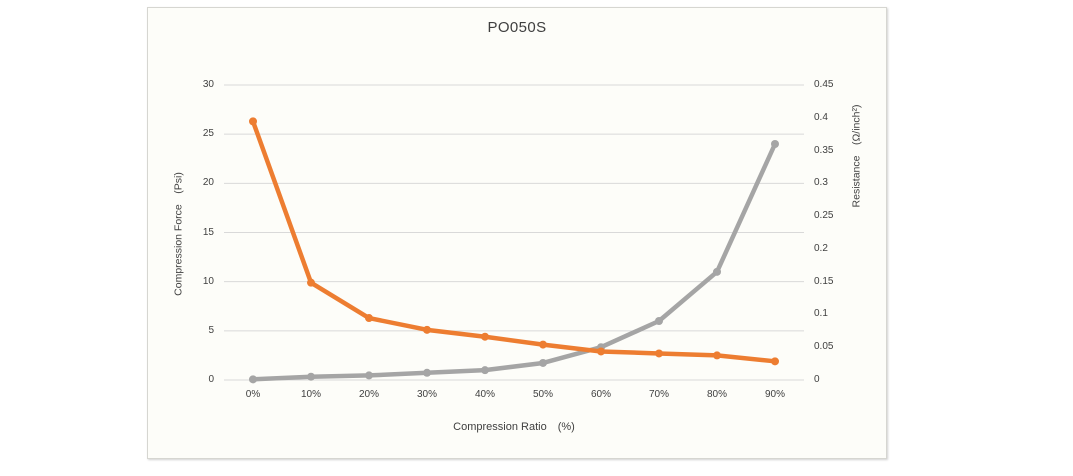 The height and width of the screenshot is (476, 1073). What do you see at coordinates (824, 216) in the screenshot?
I see `right-axis-tick: 0.25` at bounding box center [824, 216].